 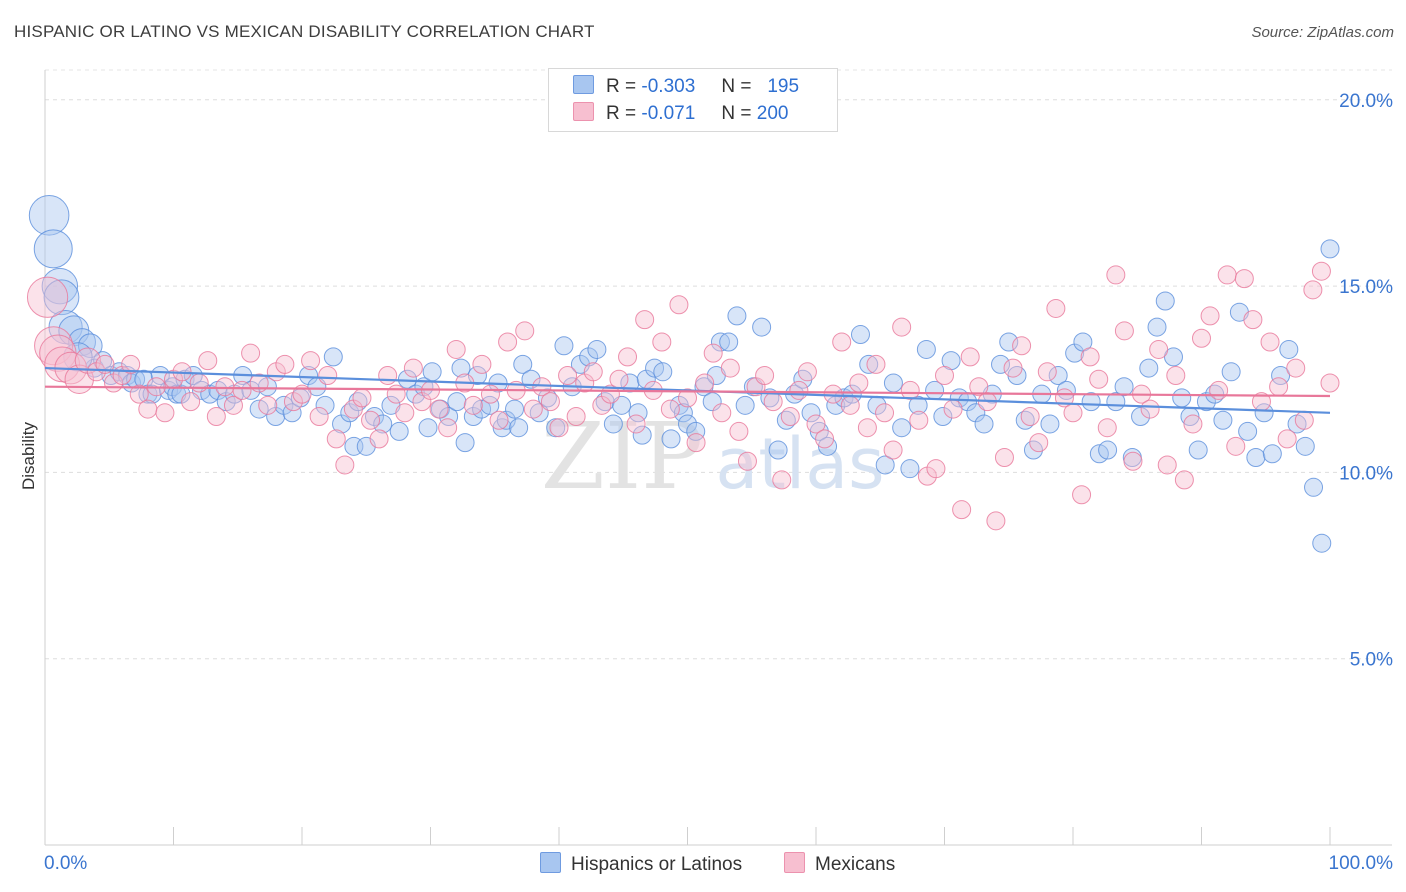 What do you see at coordinates (1361, 863) in the screenshot?
I see `x-tick-label-max: 100.0%` at bounding box center [1361, 863].